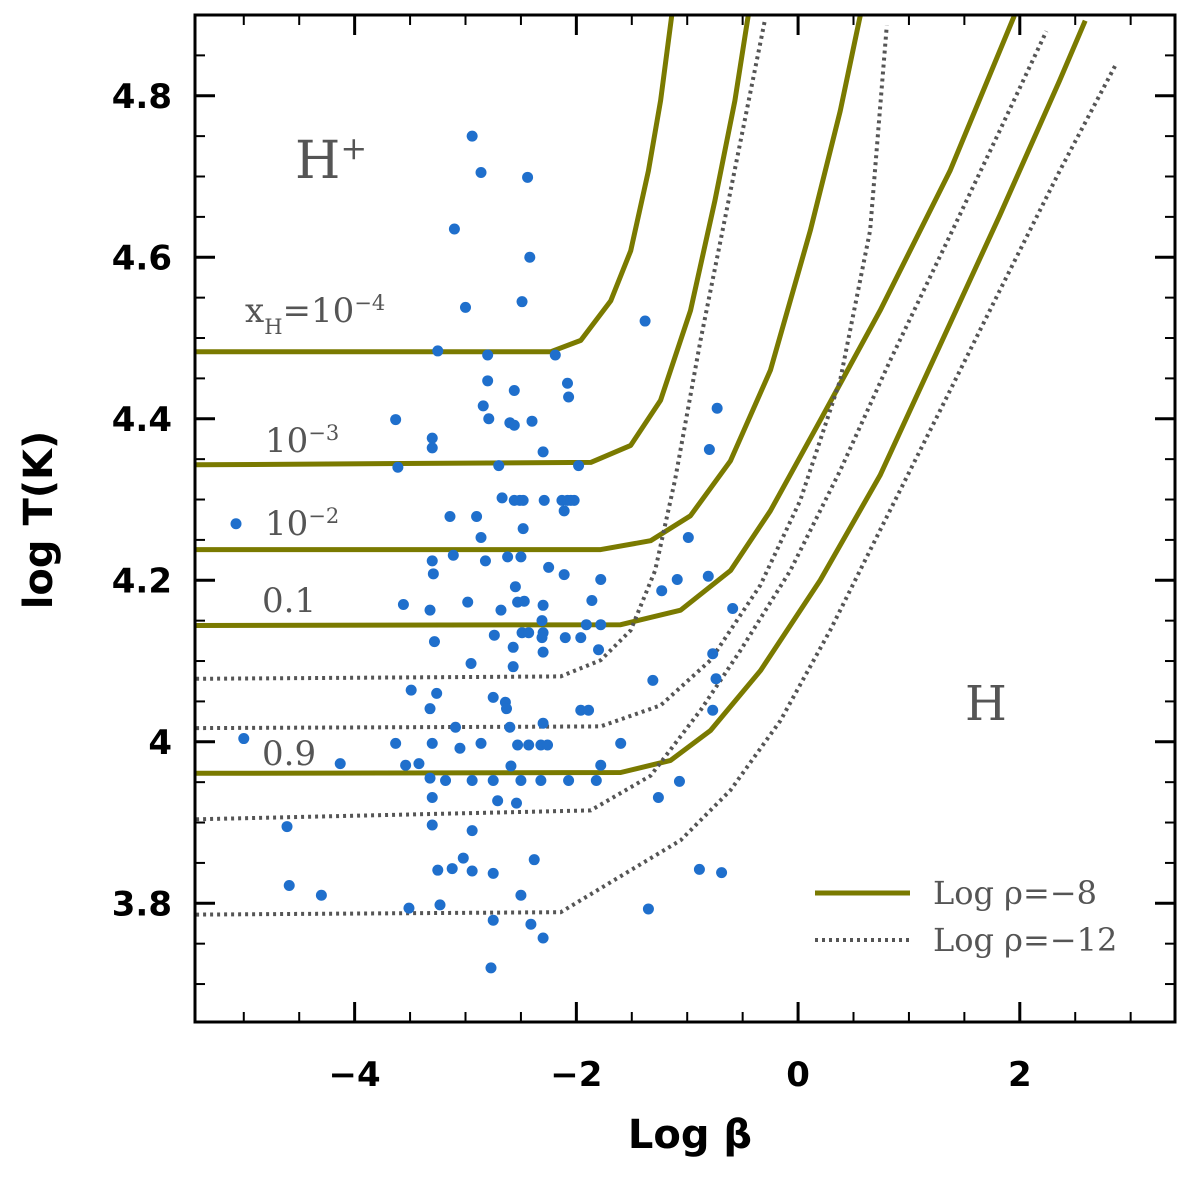 The width and height of the screenshot is (1200, 1177). What do you see at coordinates (289, 601) in the screenshot?
I see `annotation: 0.1` at bounding box center [289, 601].